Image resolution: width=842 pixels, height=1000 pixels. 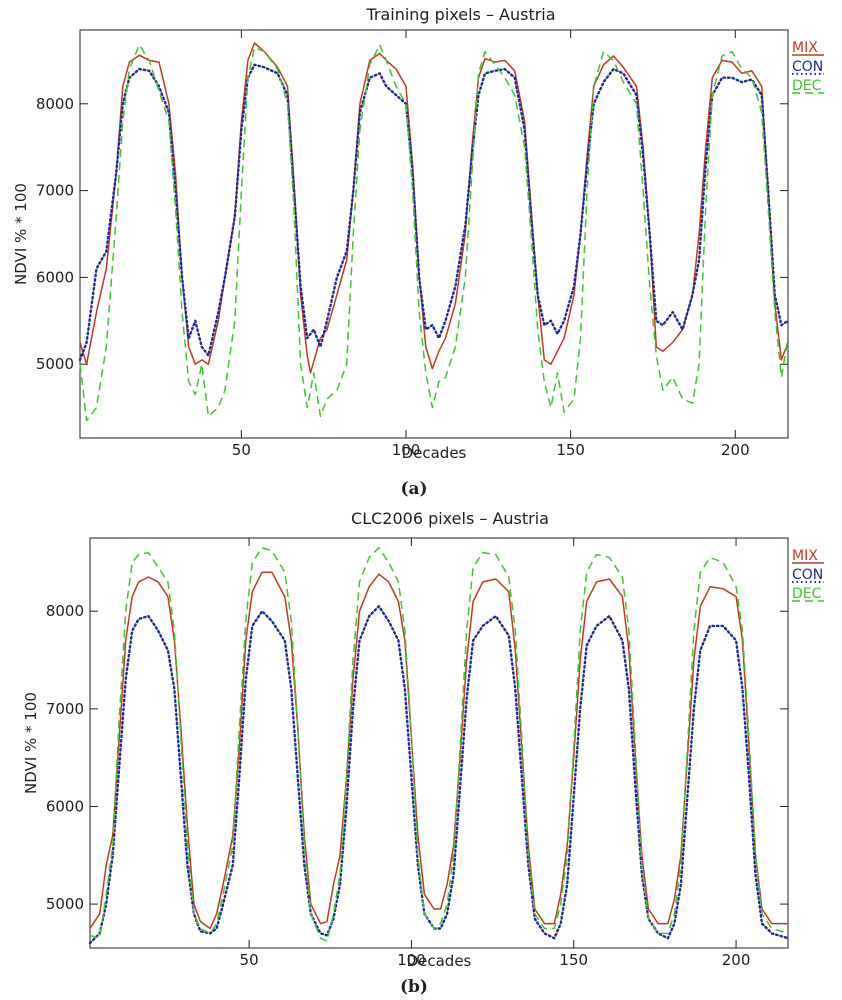 I want to click on panel-b-legend: MIX CON DEC, so click(x=808, y=575).